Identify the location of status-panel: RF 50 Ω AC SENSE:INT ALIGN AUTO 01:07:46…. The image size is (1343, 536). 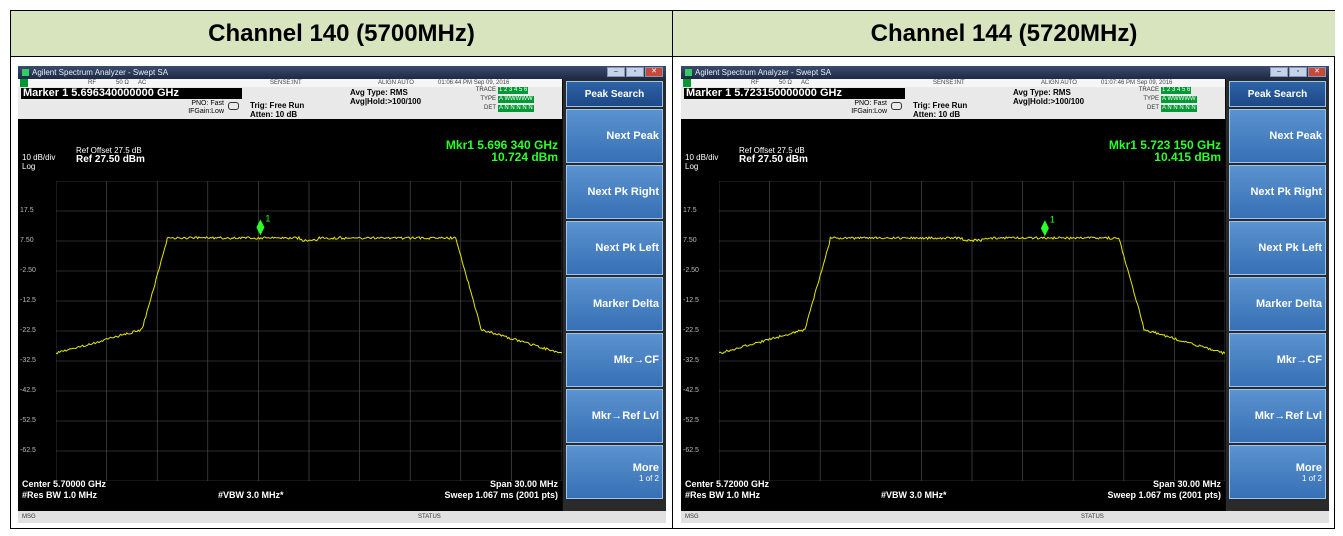
(953, 99).